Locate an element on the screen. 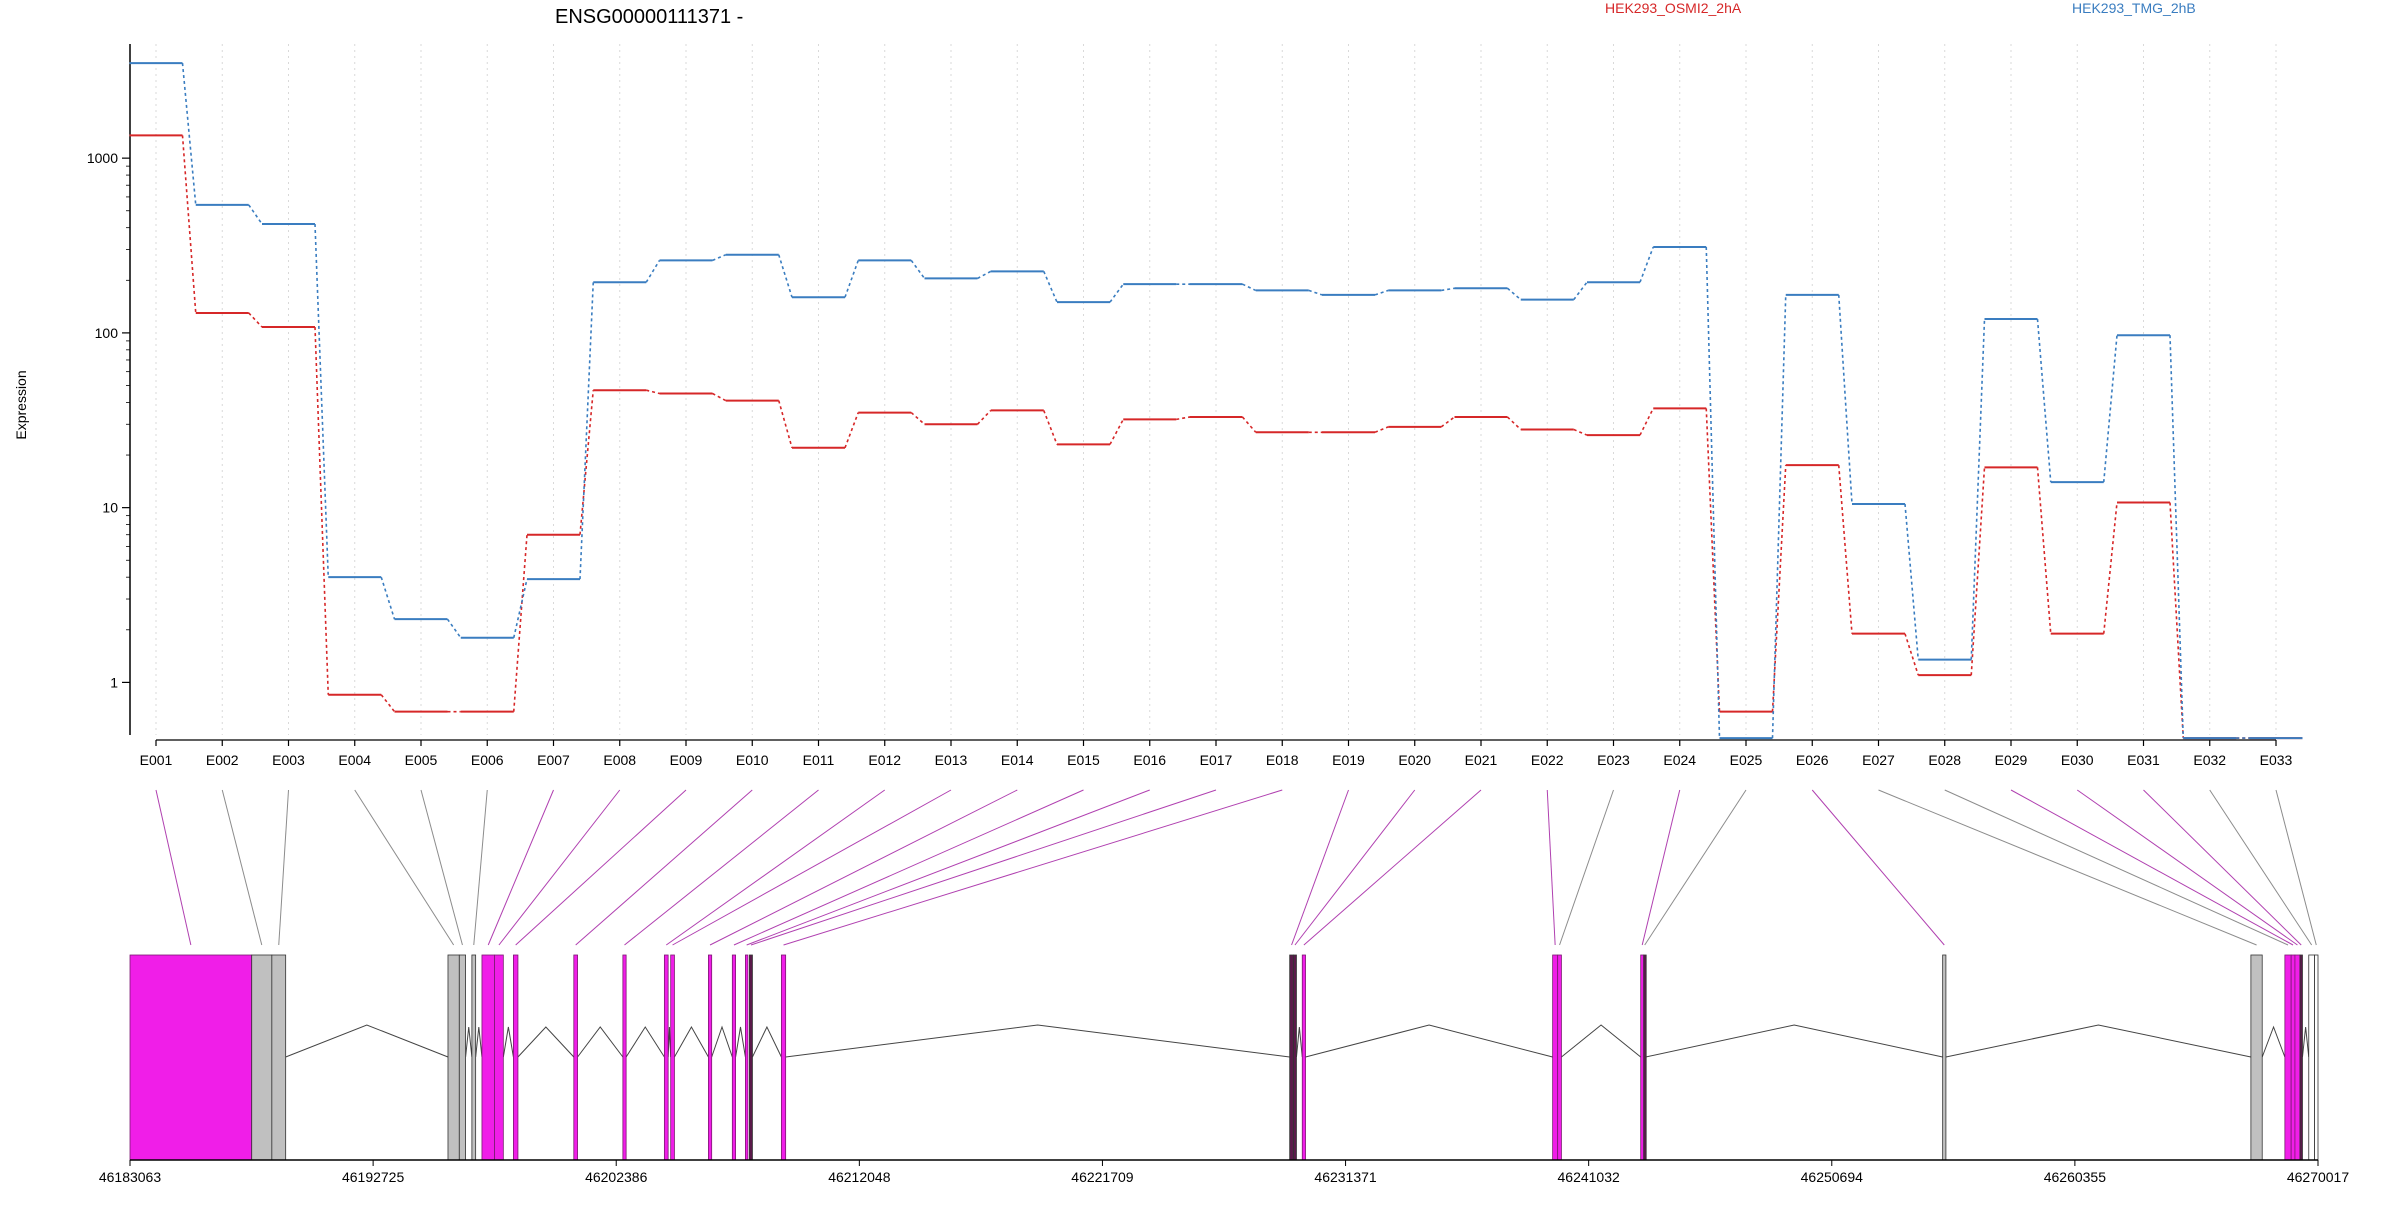 The image size is (2400, 1205). gene-axis-tick-label: 46241032 is located at coordinates (1589, 1177).